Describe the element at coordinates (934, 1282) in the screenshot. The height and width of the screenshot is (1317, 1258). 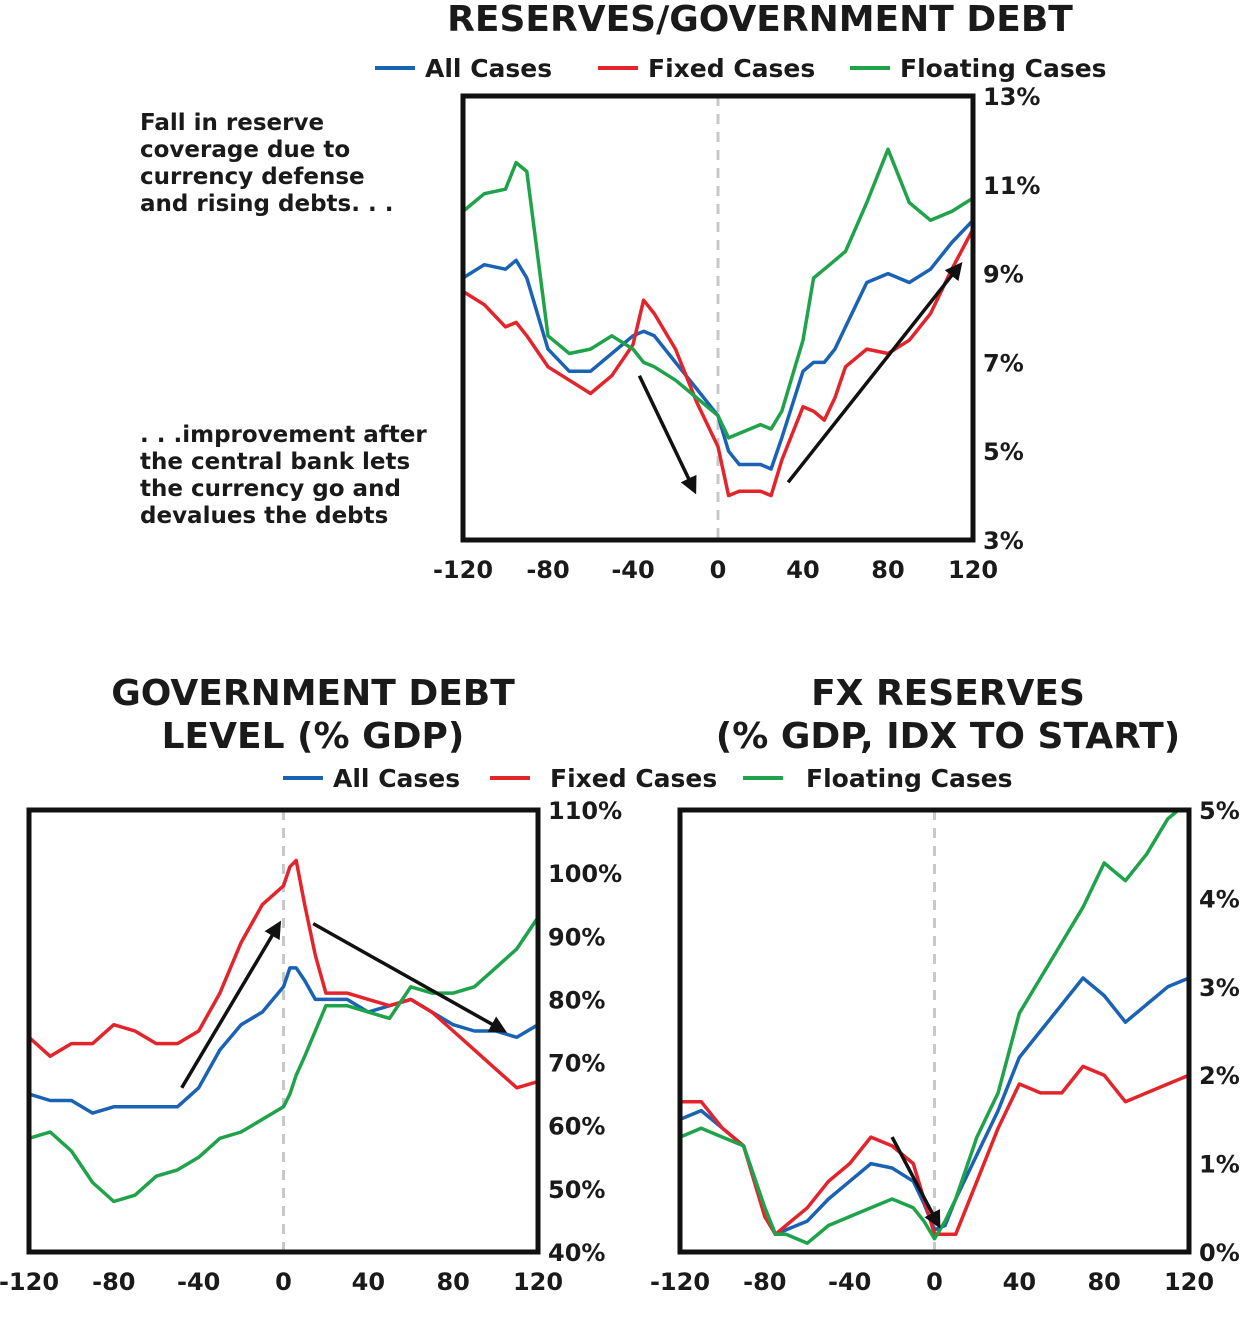
I see `chart3-x-tick-label: 0` at that location.